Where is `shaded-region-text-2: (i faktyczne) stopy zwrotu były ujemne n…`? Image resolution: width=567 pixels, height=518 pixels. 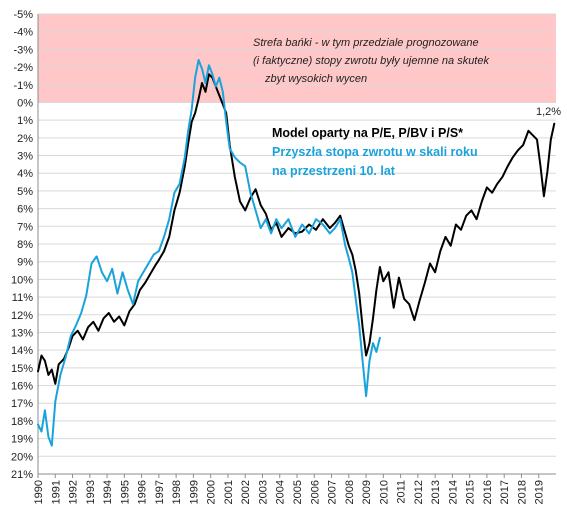 shaded-region-text-2: (i faktyczne) stopy zwrotu były ujemne n… is located at coordinates (371, 61).